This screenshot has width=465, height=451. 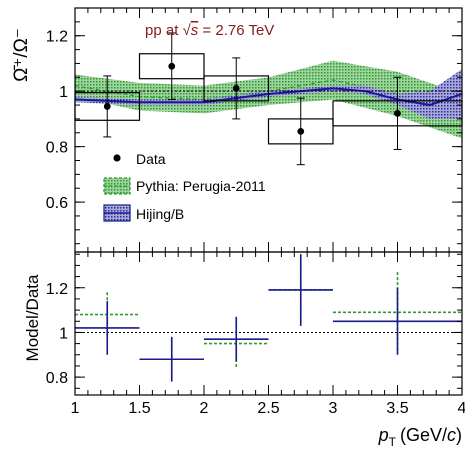 I want to click on x-tick-label: 2.5, so click(x=268, y=408).